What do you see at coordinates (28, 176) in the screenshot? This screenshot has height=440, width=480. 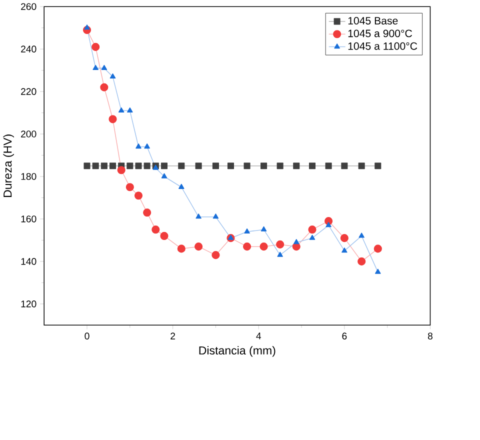 I see `y-tick-label: 180` at bounding box center [28, 176].